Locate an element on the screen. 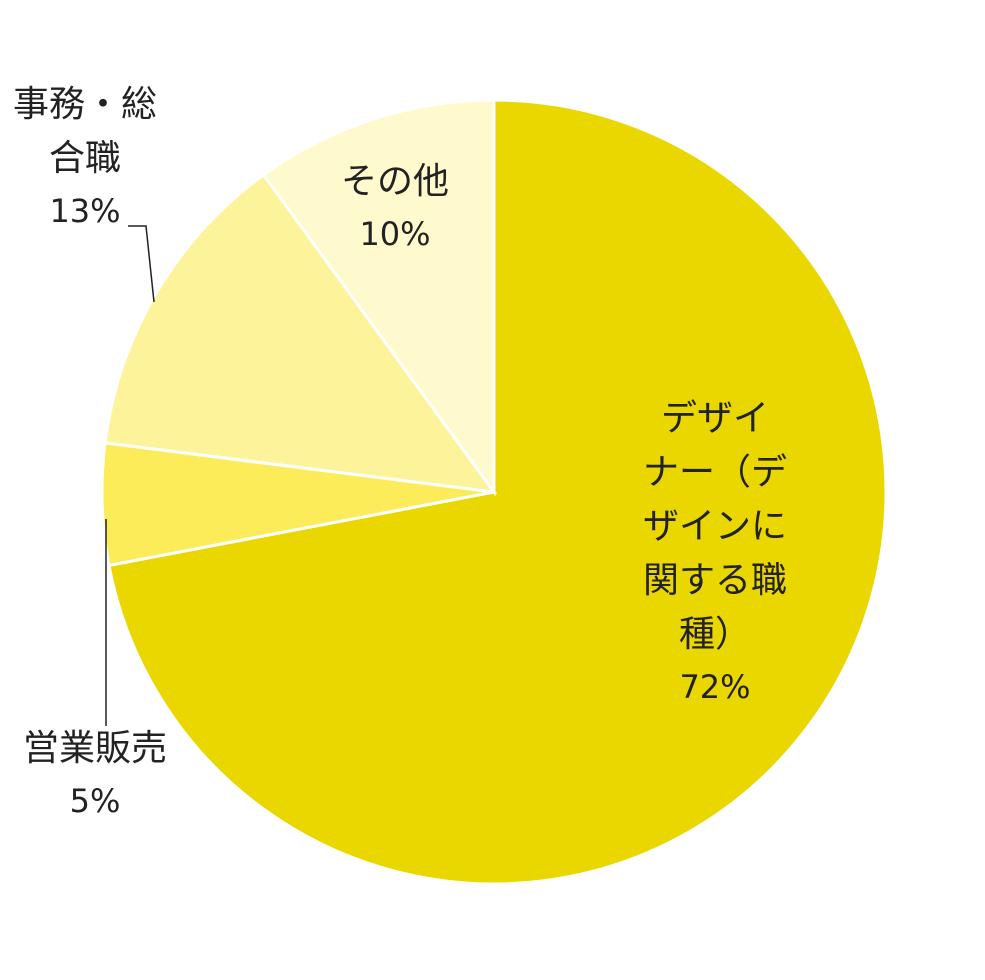 This screenshot has height=980, width=985. slice-office is located at coordinates (300, 333).